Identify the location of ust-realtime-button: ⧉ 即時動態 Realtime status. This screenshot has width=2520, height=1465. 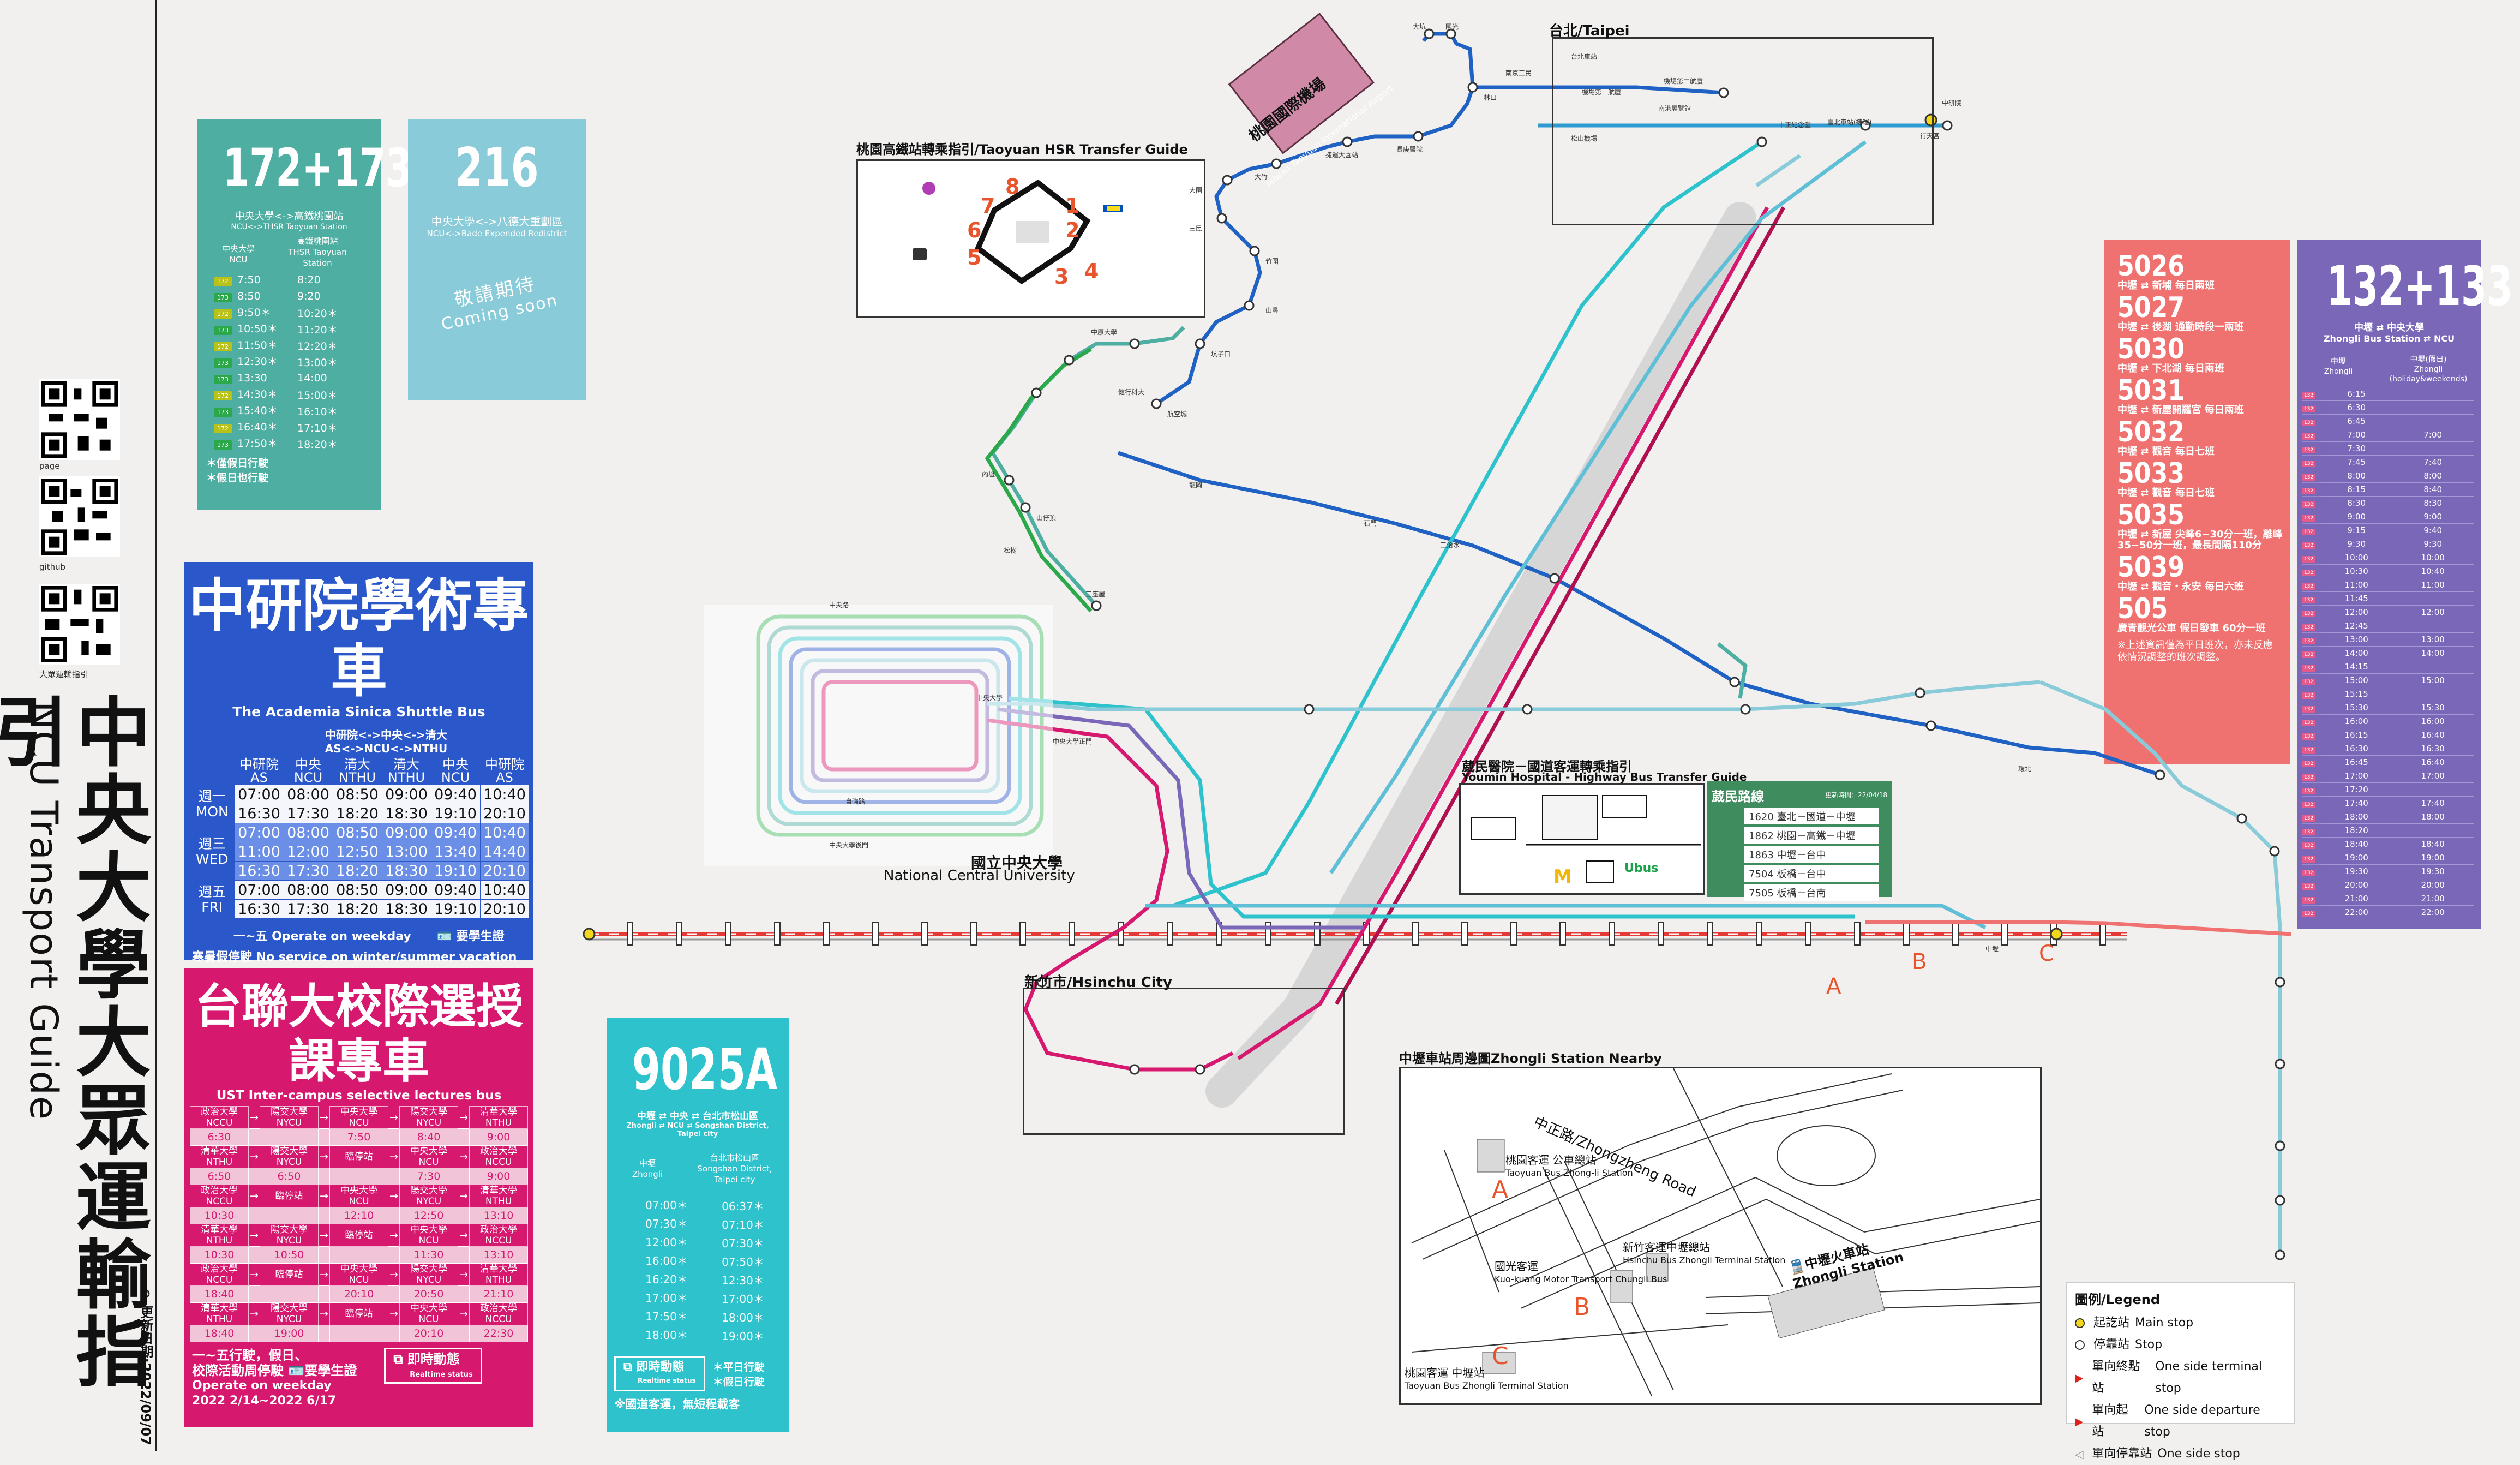
(433, 1366).